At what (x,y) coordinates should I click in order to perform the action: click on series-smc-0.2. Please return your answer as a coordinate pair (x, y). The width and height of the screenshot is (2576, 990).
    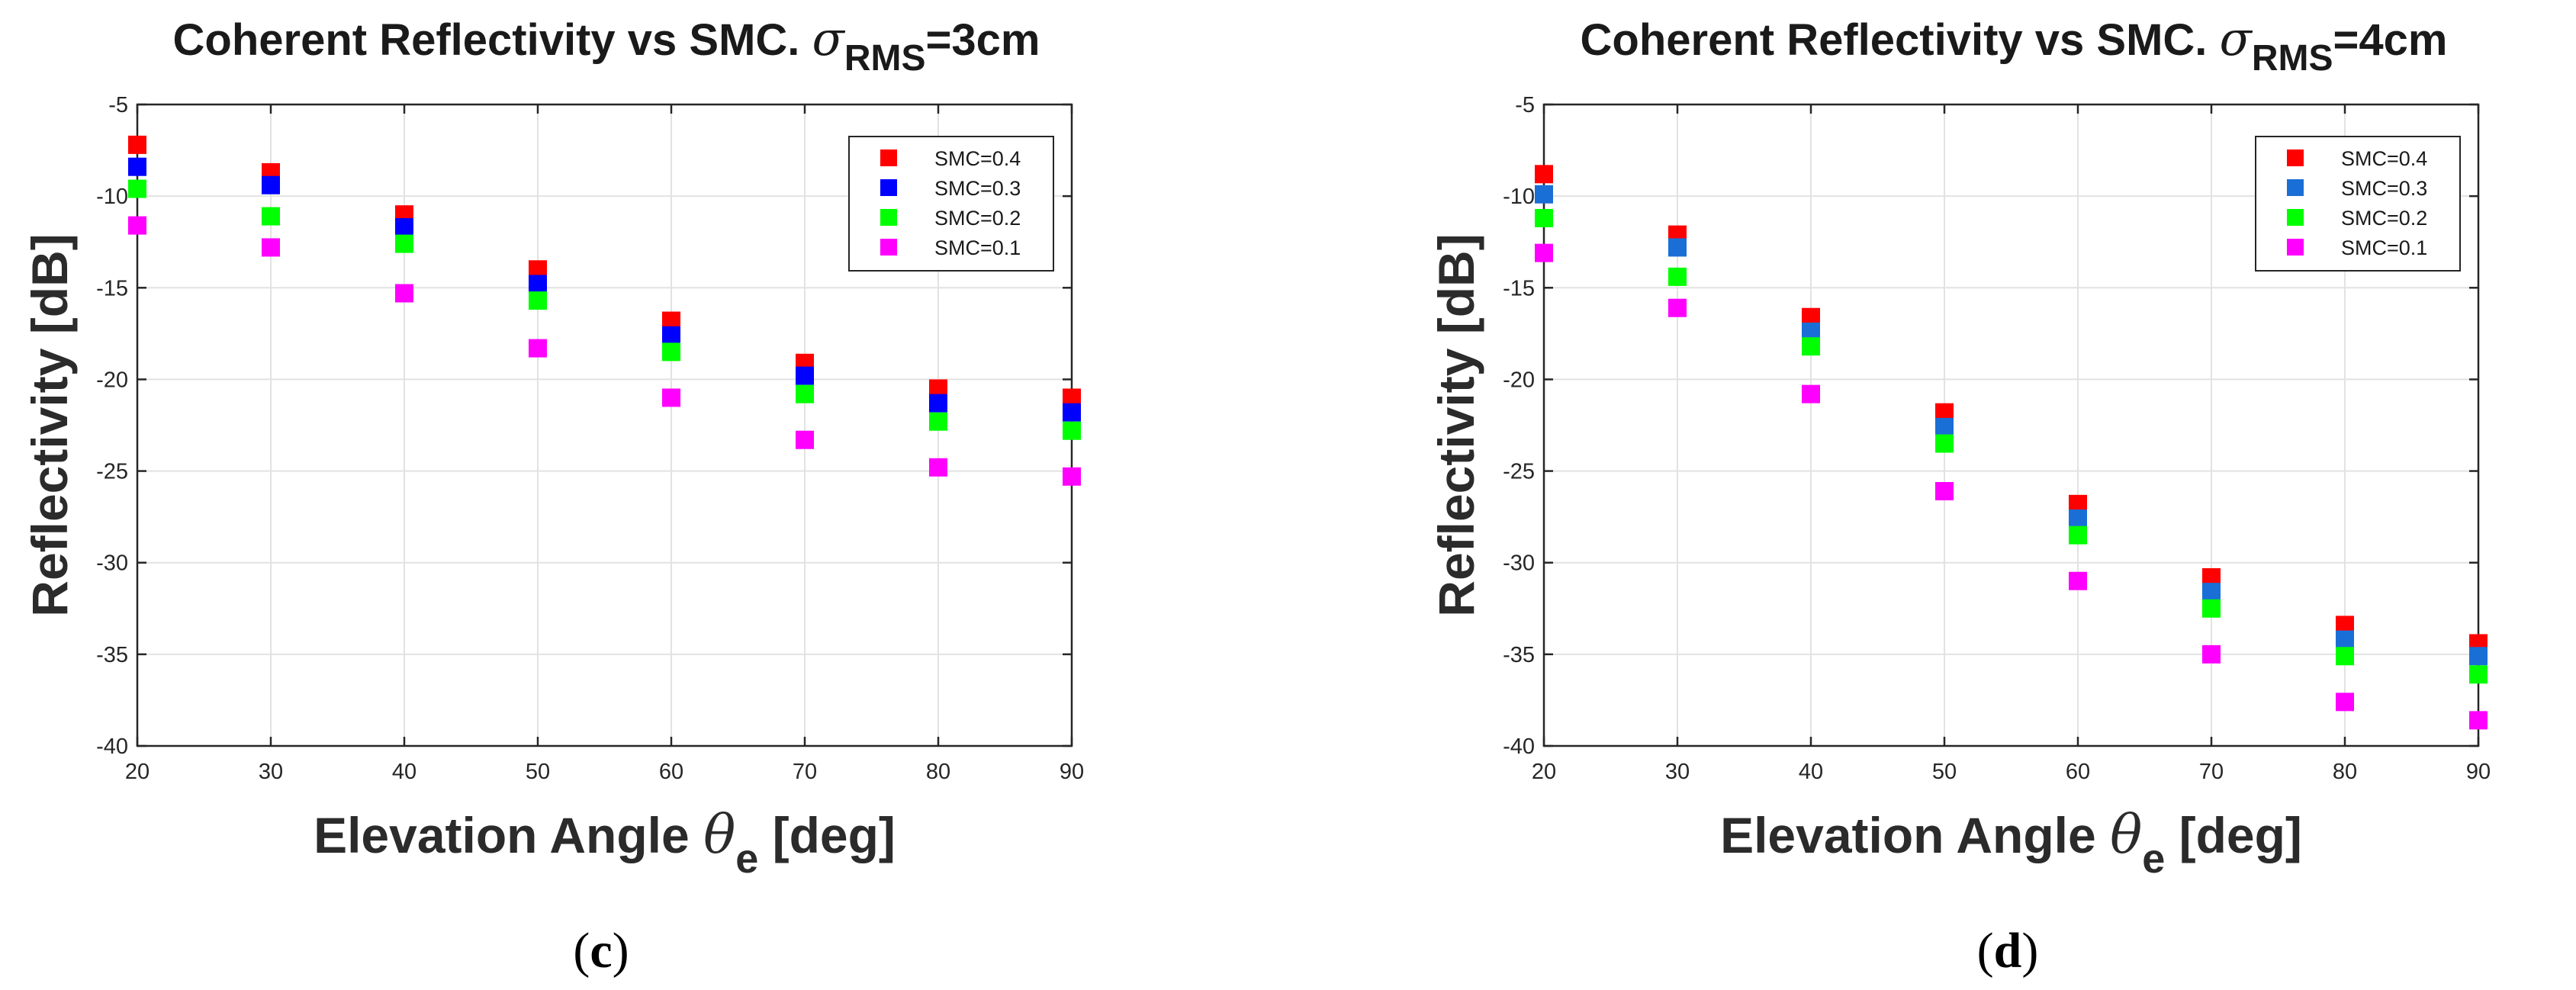
    Looking at the image, I should click on (604, 309).